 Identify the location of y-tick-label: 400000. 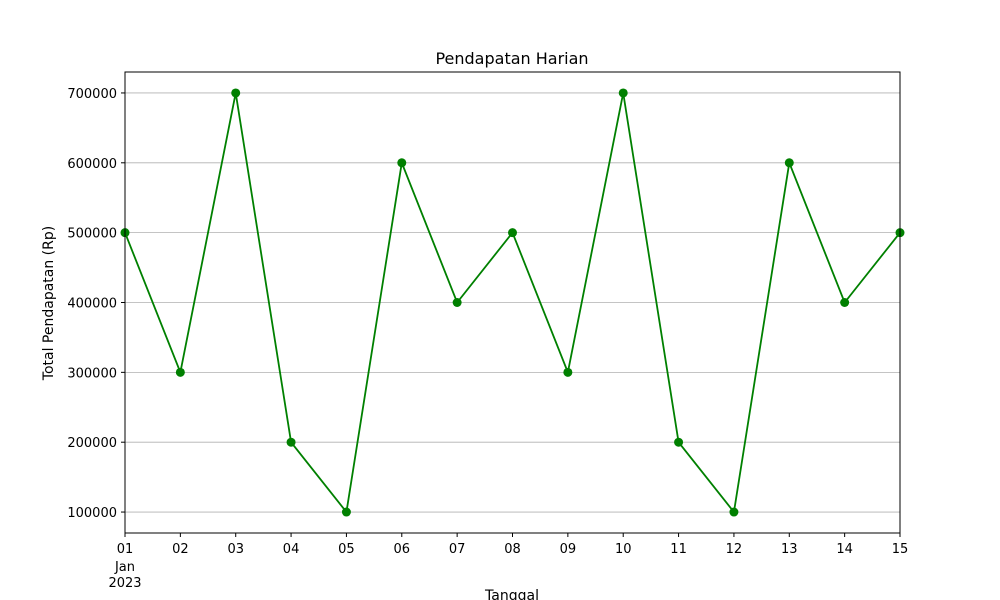
(92, 304).